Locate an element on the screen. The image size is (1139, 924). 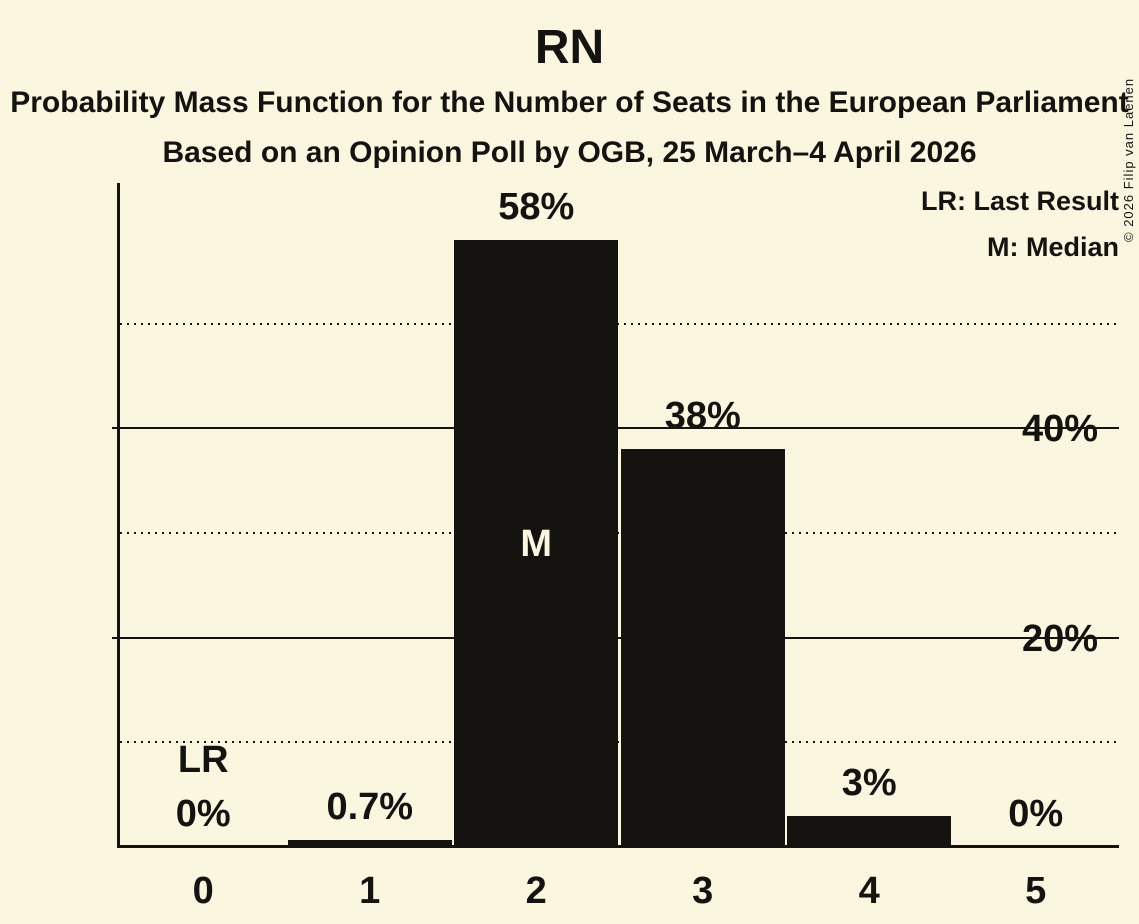
x-tick-label: 4 is located at coordinates (869, 891).